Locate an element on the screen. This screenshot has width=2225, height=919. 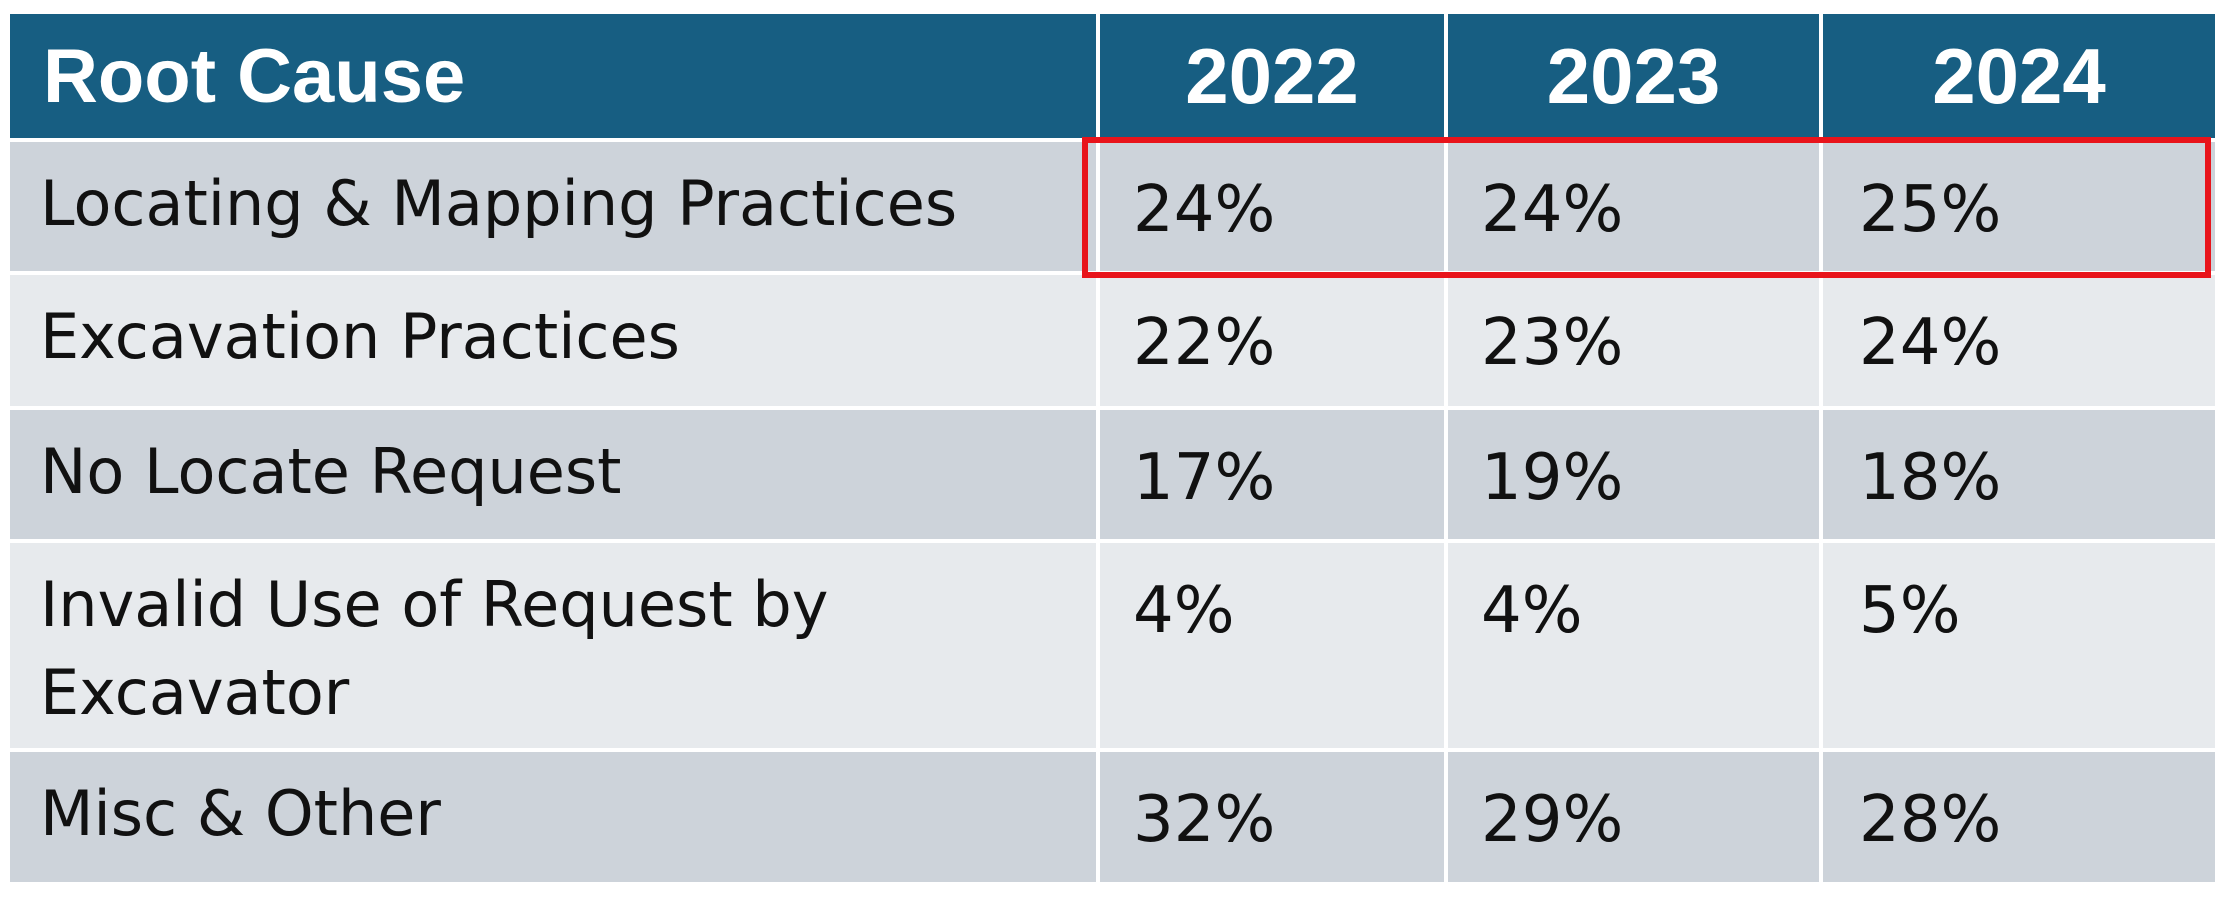
table-row-misc-other: Misc & Other 32% 29% 28% is located at coordinates (1112, 817).